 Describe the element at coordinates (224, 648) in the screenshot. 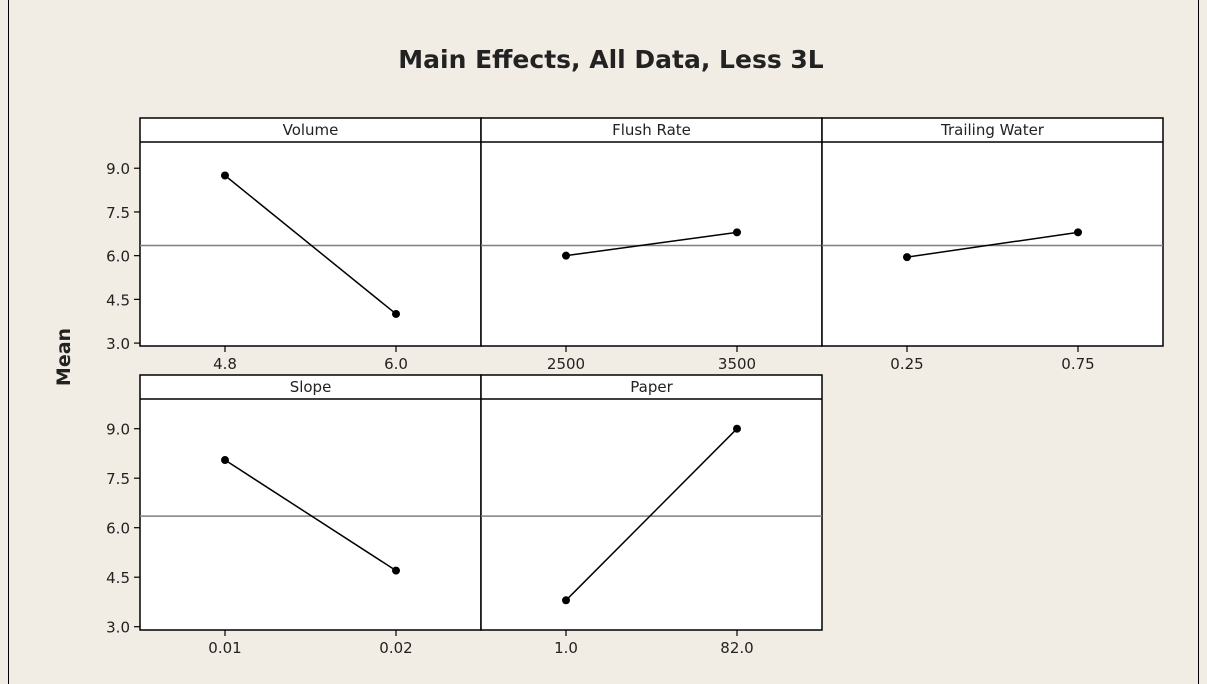

I see `x-tick-label: 0.01` at that location.